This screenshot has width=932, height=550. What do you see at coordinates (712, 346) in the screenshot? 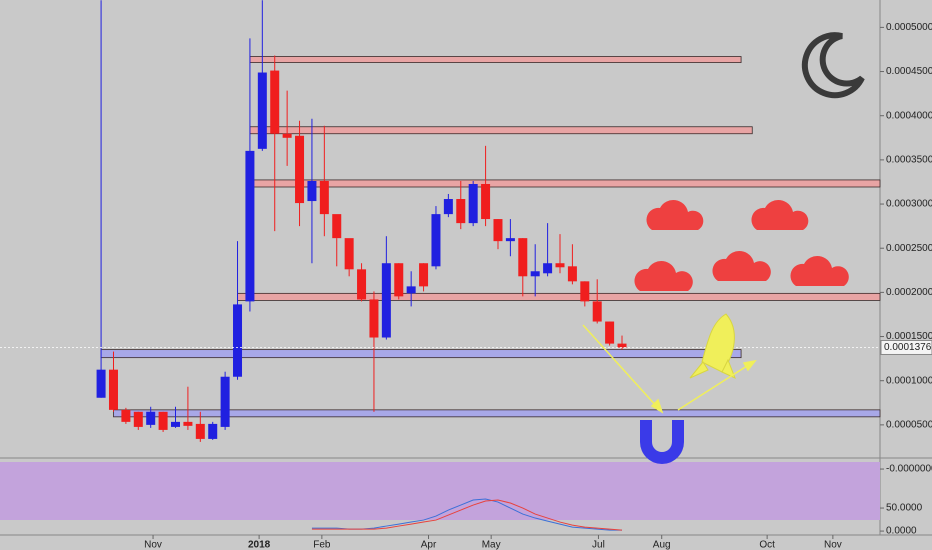
I see `rocket-icon` at bounding box center [712, 346].